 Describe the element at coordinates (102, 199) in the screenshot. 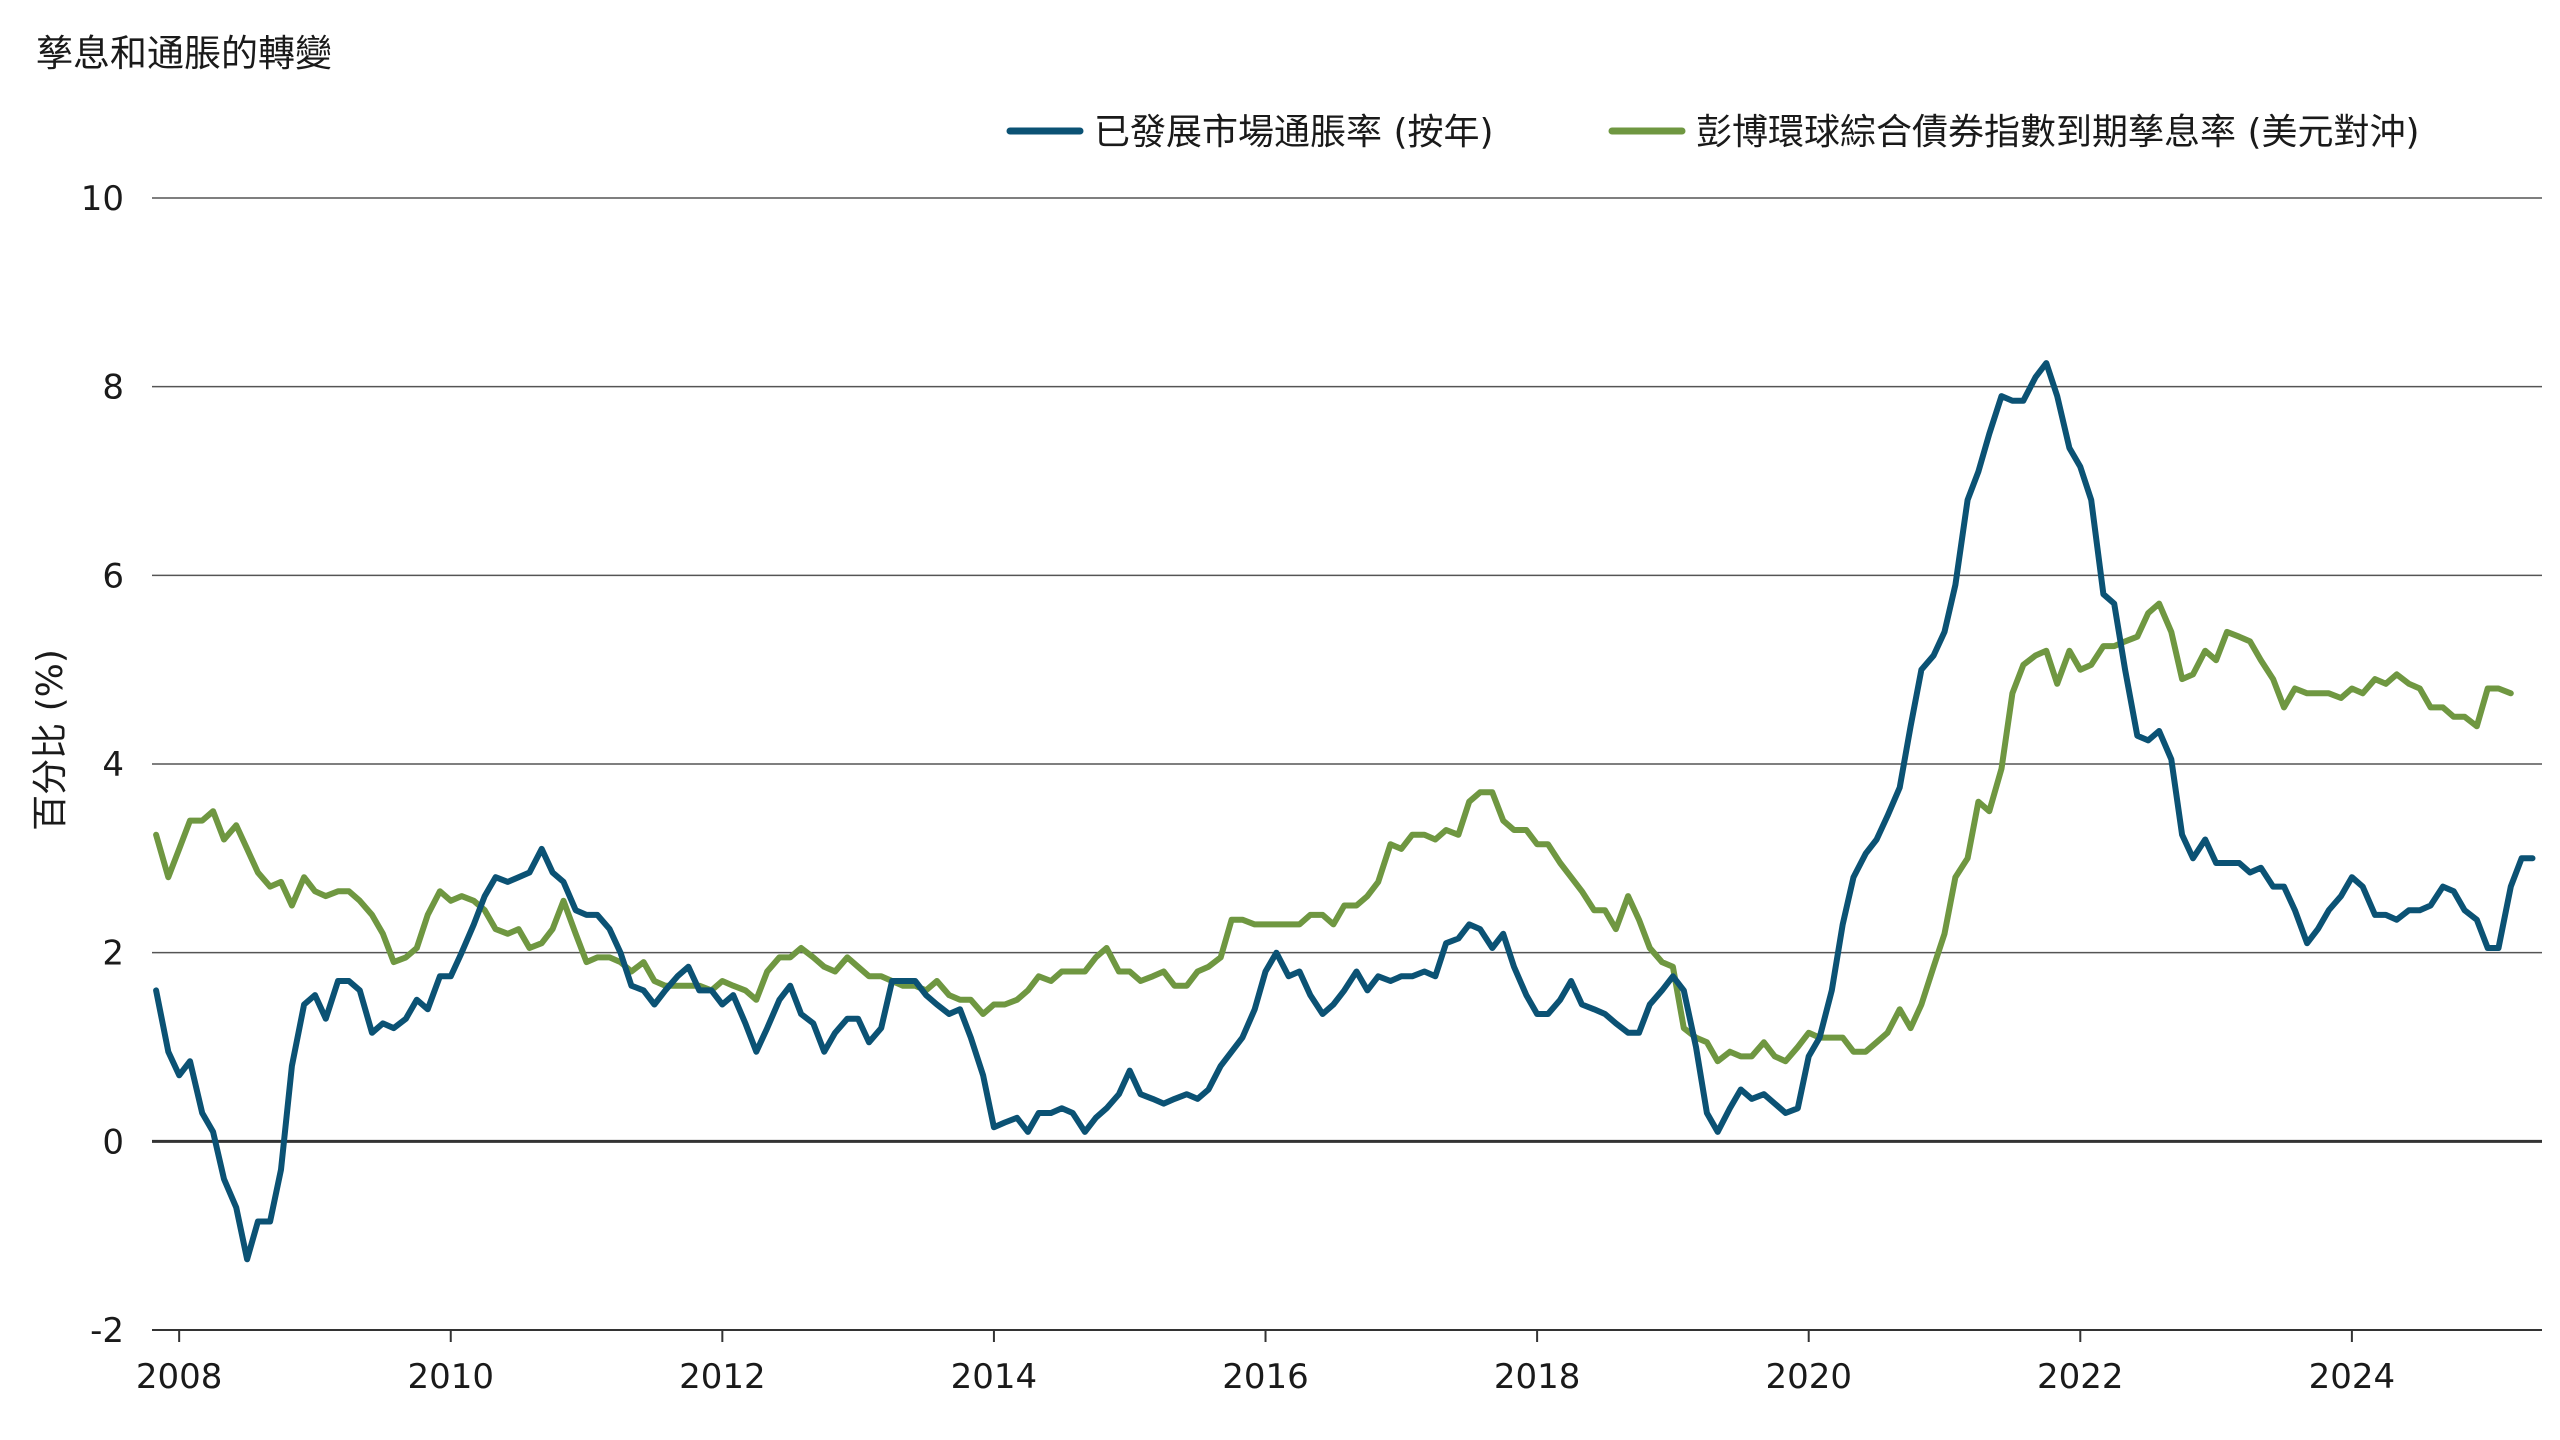

I see `y-tick-label: 10` at that location.